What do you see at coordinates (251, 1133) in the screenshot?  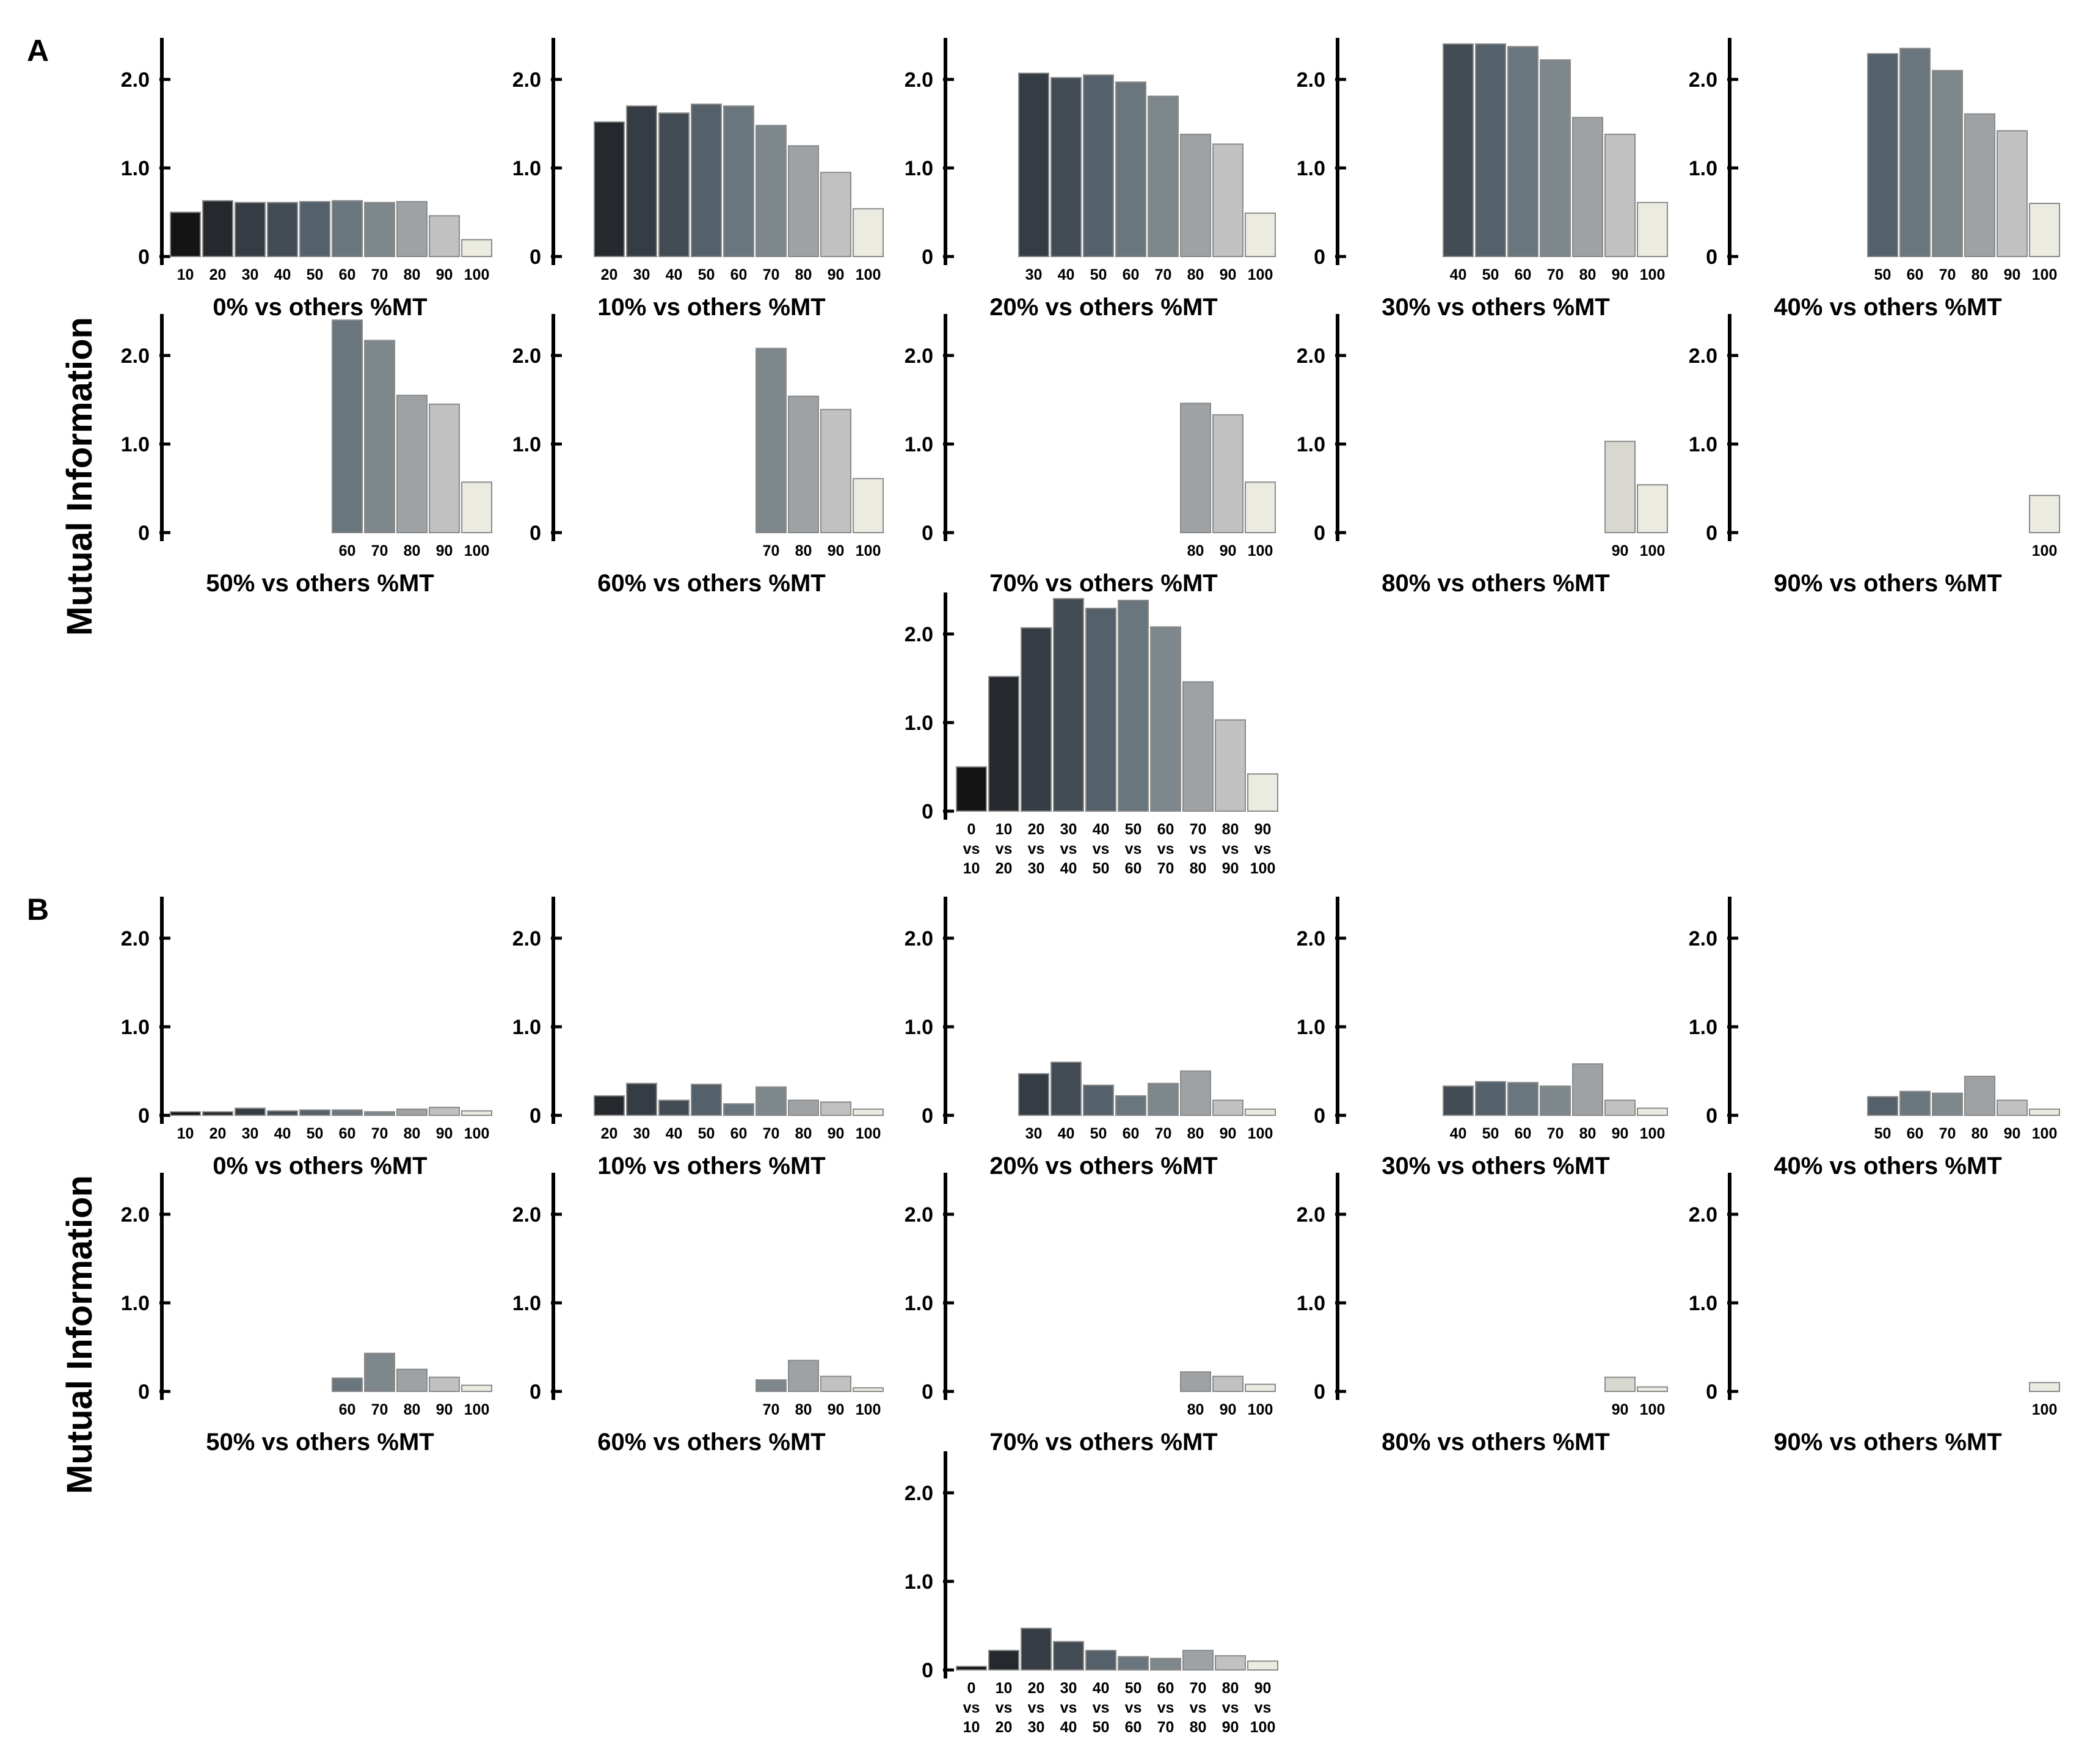 I see `category-label: 30` at bounding box center [251, 1133].